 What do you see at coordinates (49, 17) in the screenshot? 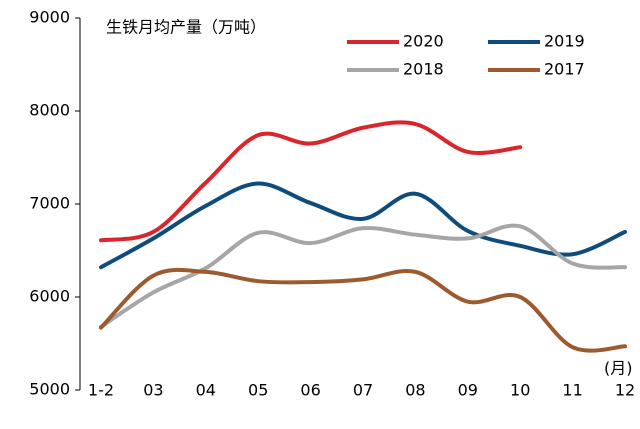
I see `y-tick-label: 9000` at bounding box center [49, 17].